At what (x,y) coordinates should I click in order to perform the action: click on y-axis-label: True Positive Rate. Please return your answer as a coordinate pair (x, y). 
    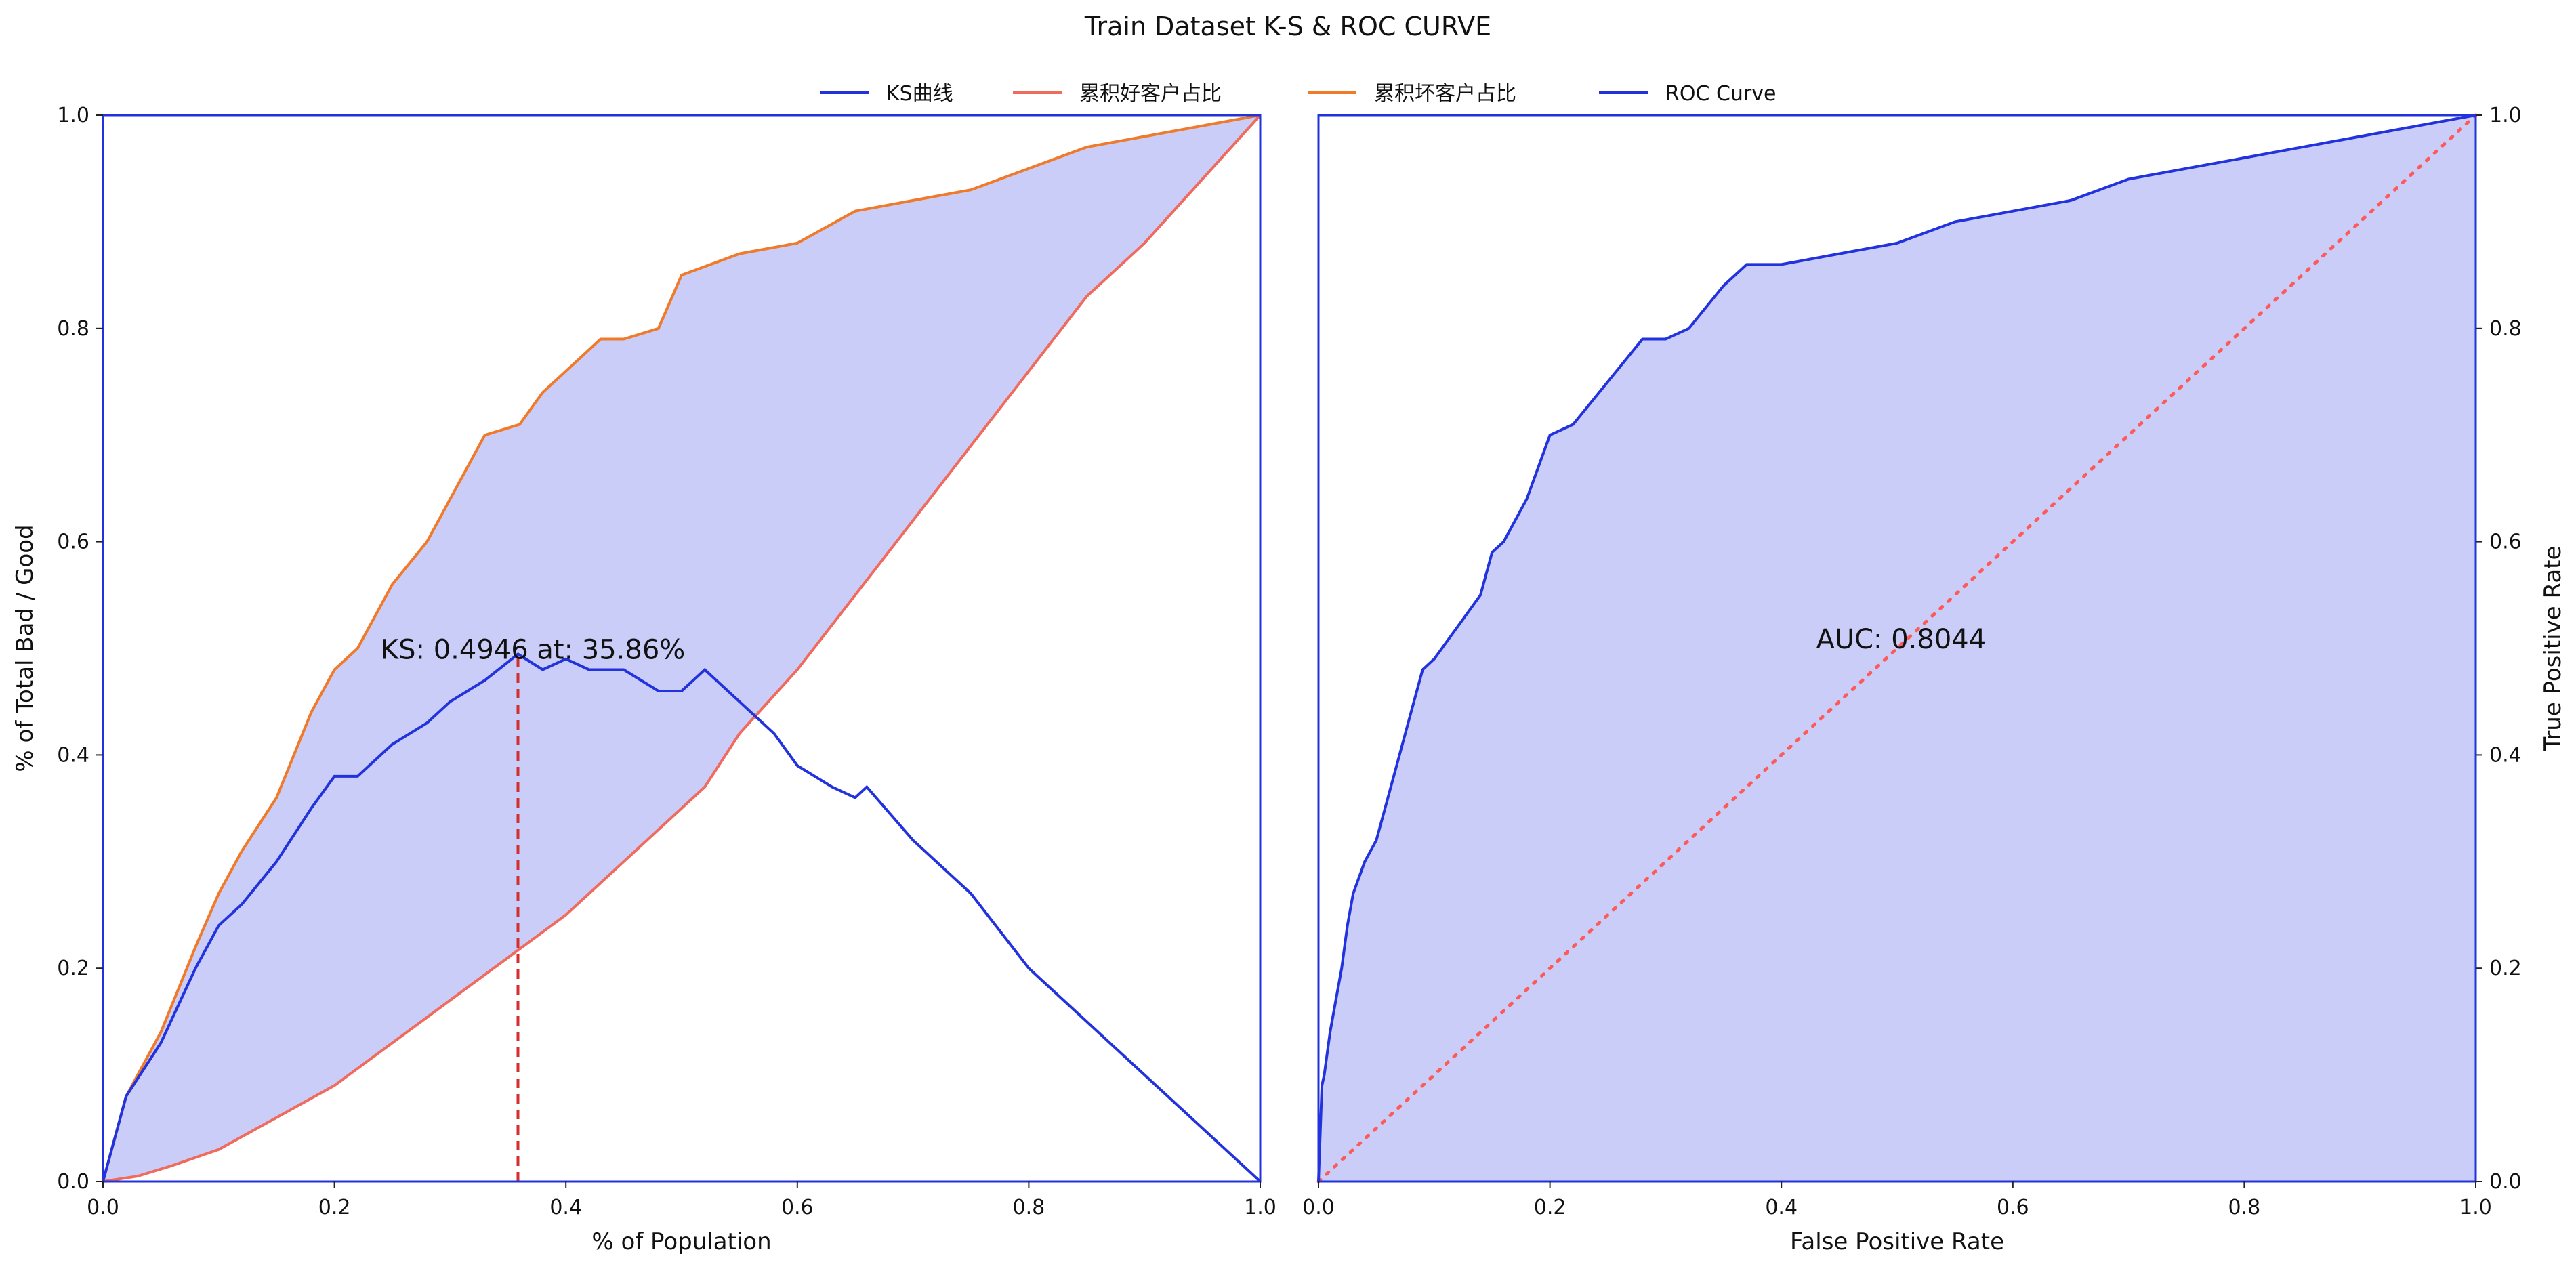
    Looking at the image, I should click on (2553, 649).